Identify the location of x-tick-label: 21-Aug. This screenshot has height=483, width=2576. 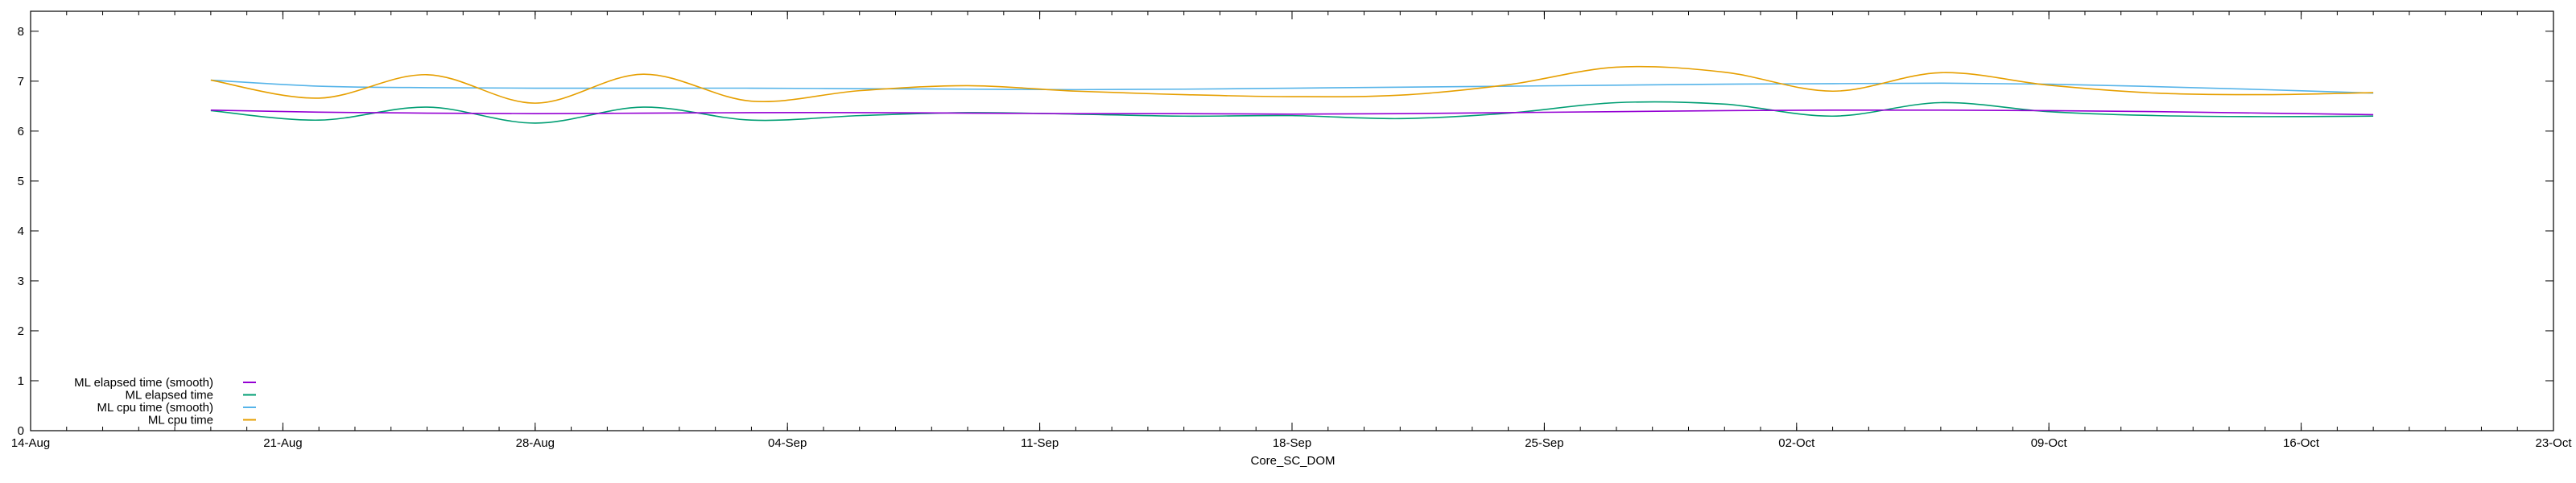
(282, 443).